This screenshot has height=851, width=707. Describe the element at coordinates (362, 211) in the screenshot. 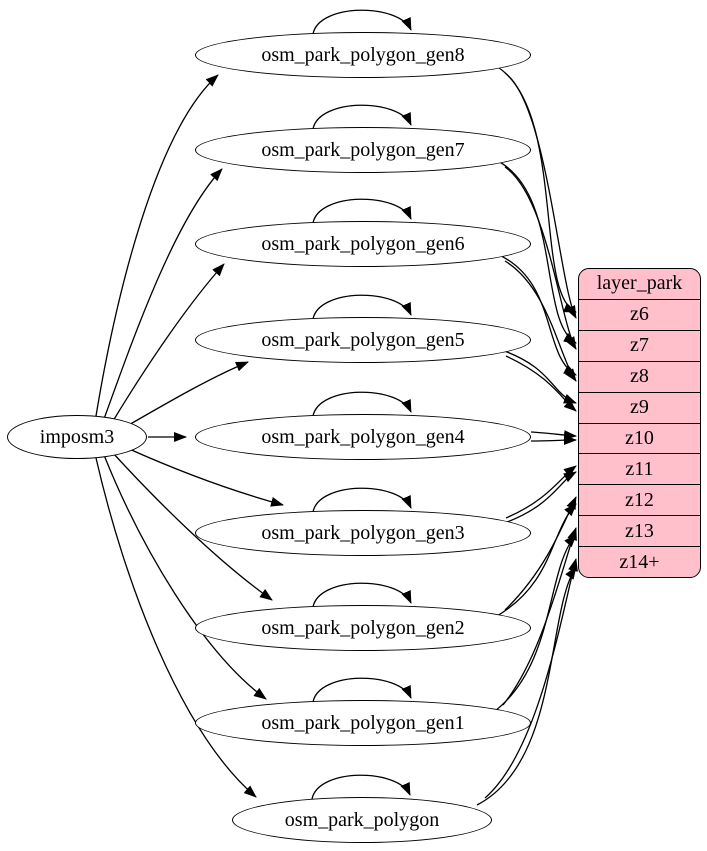

I see `self-loop-gen6` at that location.